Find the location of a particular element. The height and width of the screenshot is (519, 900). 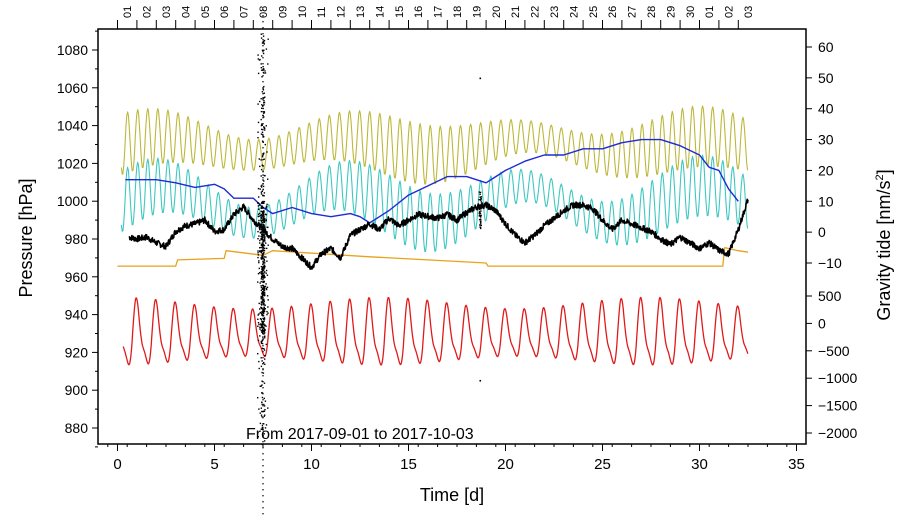

gravity-lower-tick-label: −1500 is located at coordinates (838, 406).